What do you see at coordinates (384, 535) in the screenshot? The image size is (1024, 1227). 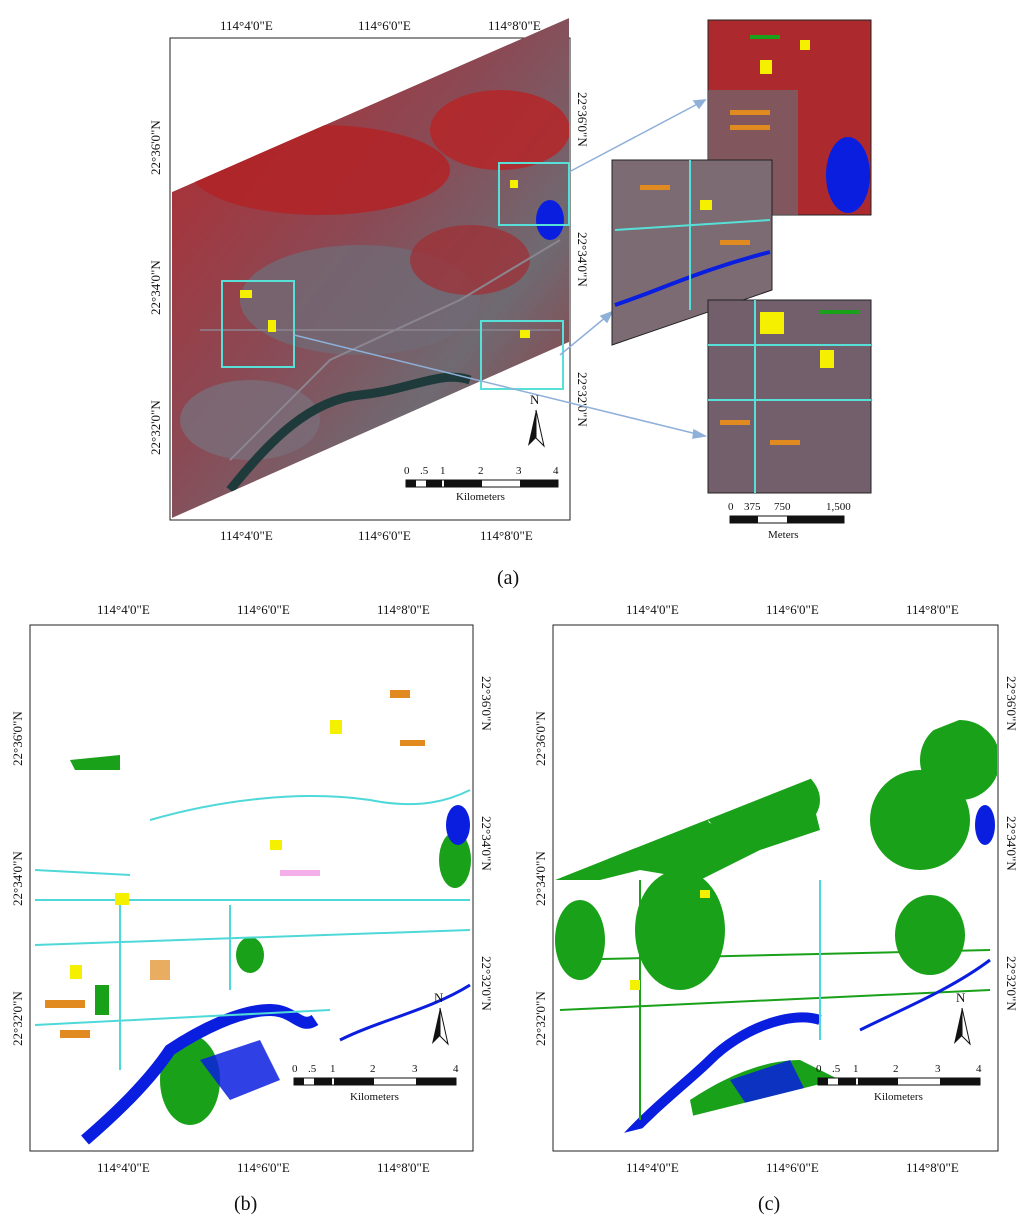 I see `a-lon-bottom-2: 114°6'0"E` at bounding box center [384, 535].